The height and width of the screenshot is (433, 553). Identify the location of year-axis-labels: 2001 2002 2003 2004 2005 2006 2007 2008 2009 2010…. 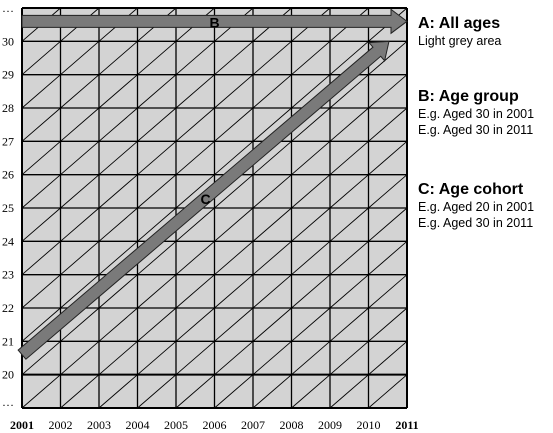
(214, 425).